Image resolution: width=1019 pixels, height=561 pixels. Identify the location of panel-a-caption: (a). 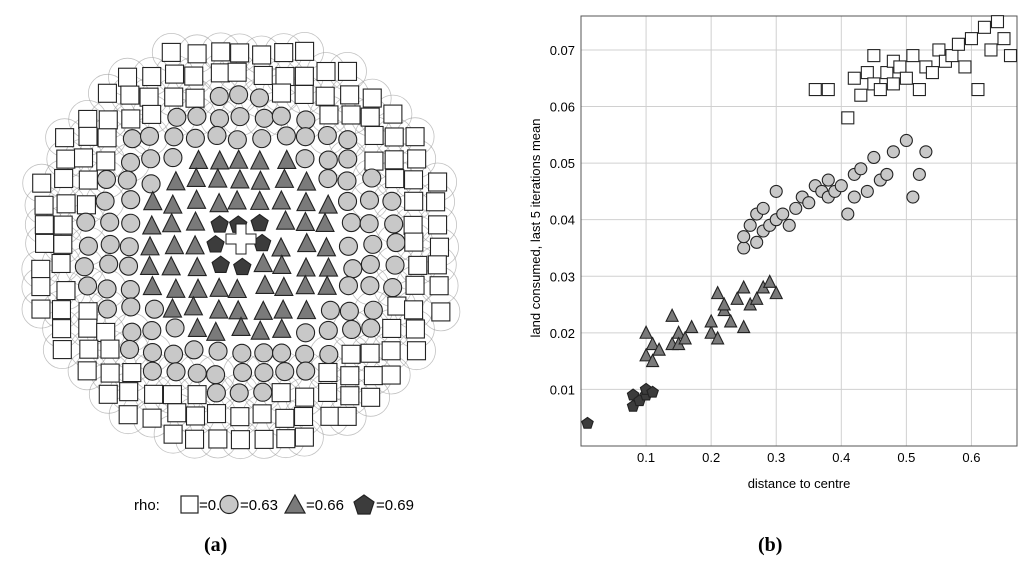
(216, 545).